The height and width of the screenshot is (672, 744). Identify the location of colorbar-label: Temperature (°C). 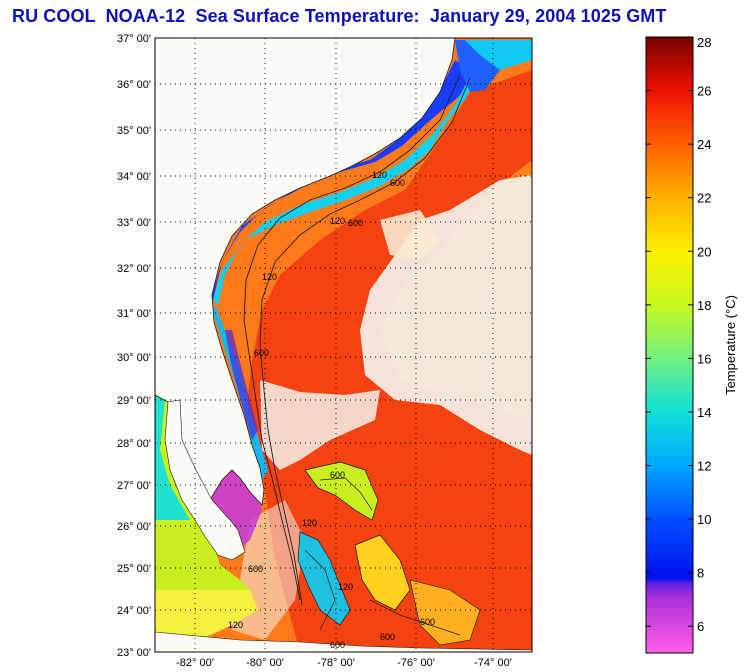
(730, 345).